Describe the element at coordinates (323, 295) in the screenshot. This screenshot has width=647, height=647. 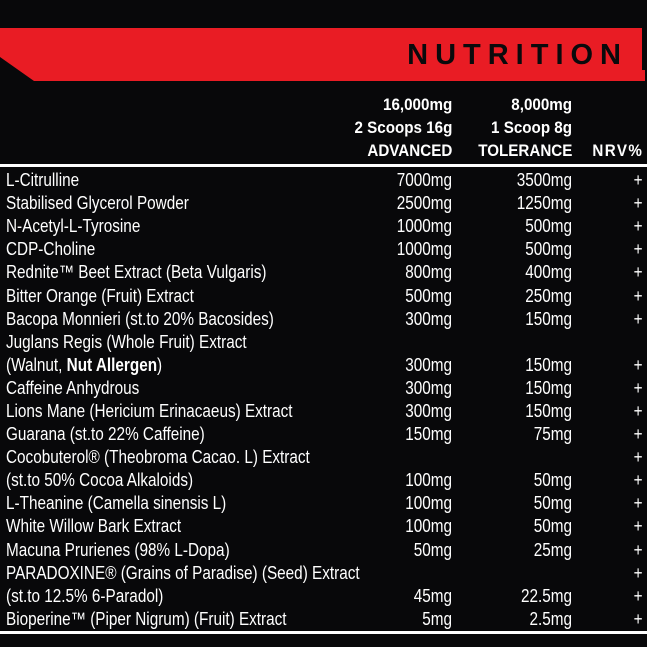
I see `table-row: Bitter Orange (Fruit) Extract 500mg 250mg +` at that location.